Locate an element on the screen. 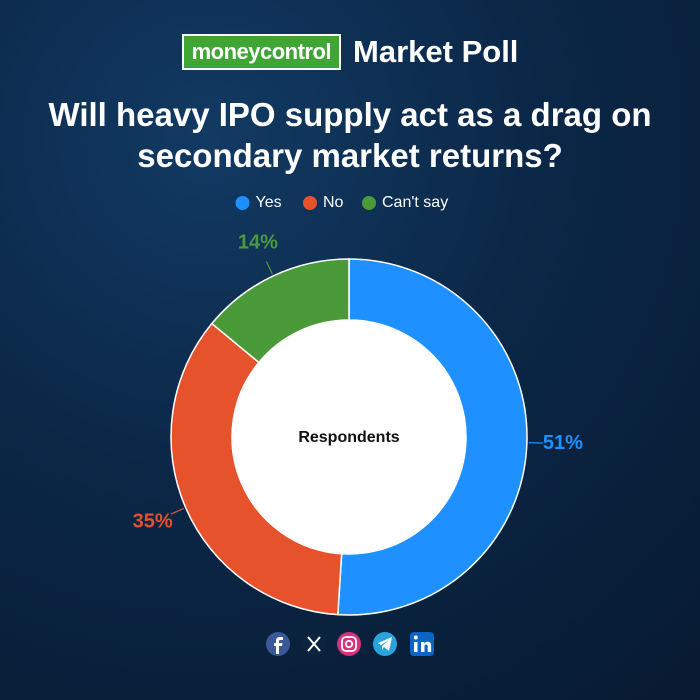 Image resolution: width=700 pixels, height=700 pixels. social-icons is located at coordinates (350, 644).